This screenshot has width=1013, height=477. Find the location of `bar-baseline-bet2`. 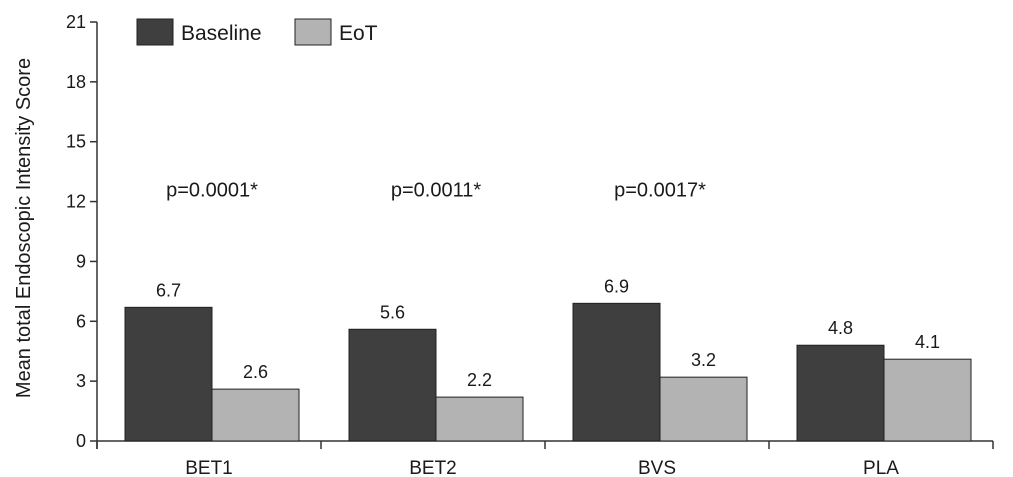

bar-baseline-bet2 is located at coordinates (392, 385).